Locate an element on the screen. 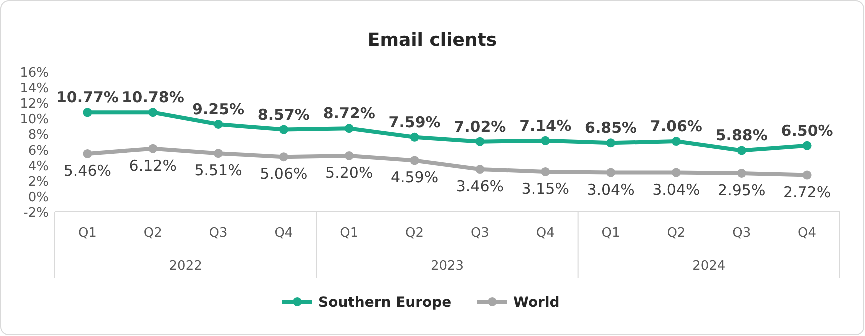  y-tick-label: -2% is located at coordinates (36, 213).